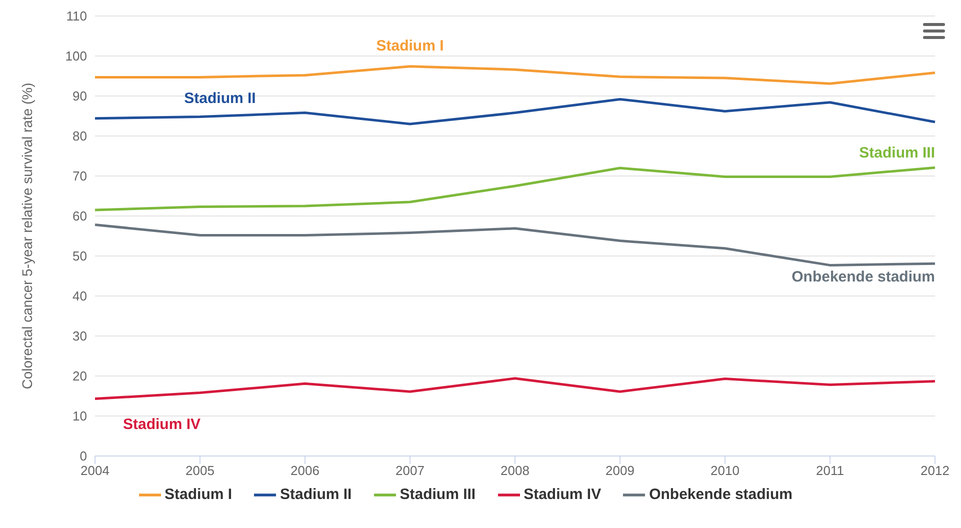 This screenshot has width=961, height=528. I want to click on x-tick-label: 2011, so click(830, 470).